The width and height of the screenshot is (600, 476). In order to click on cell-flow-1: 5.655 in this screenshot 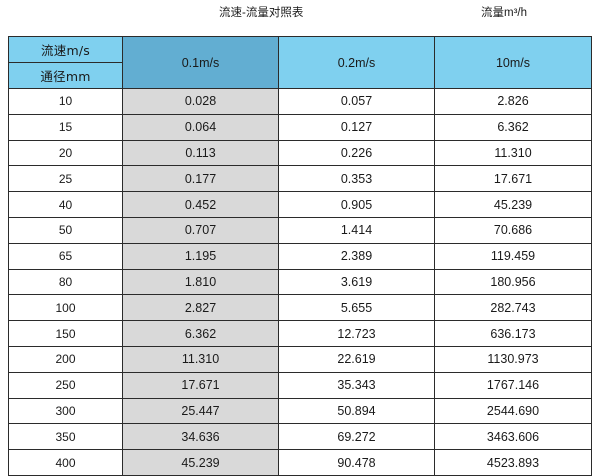, I will do `click(356, 308)`.